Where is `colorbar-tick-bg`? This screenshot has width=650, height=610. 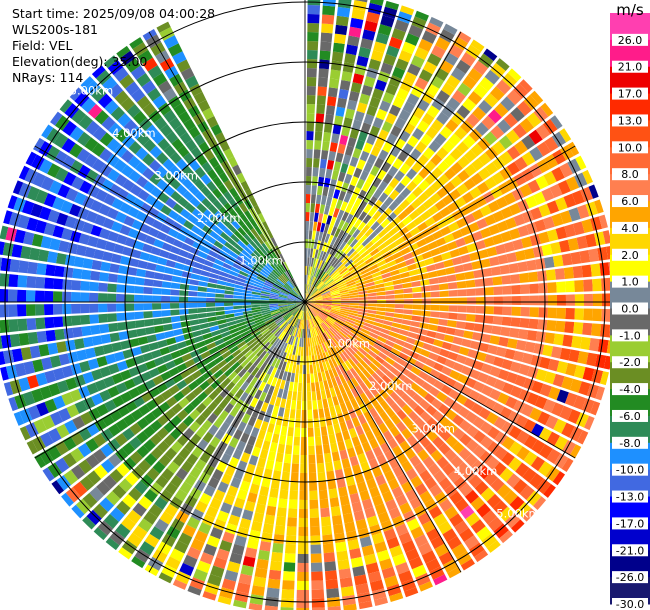
colorbar-tick-bg is located at coordinates (630, 335).